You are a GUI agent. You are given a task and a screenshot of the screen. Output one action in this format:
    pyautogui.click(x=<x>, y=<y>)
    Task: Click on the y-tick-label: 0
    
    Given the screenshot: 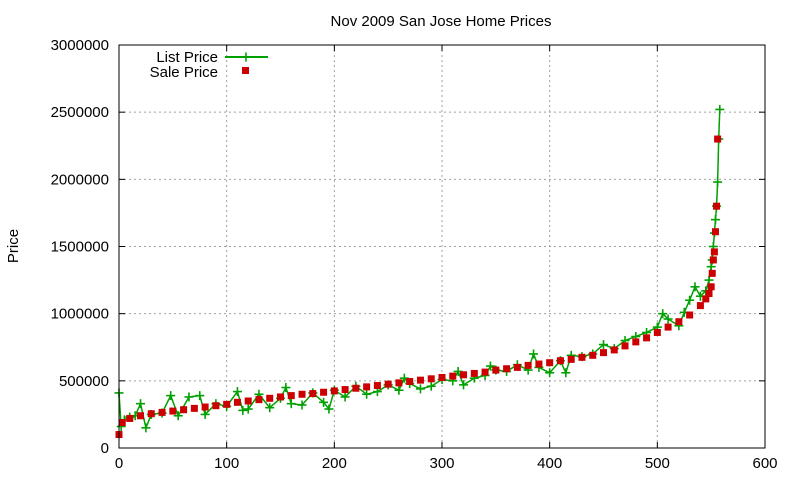 What is the action you would take?
    pyautogui.click(x=105, y=448)
    